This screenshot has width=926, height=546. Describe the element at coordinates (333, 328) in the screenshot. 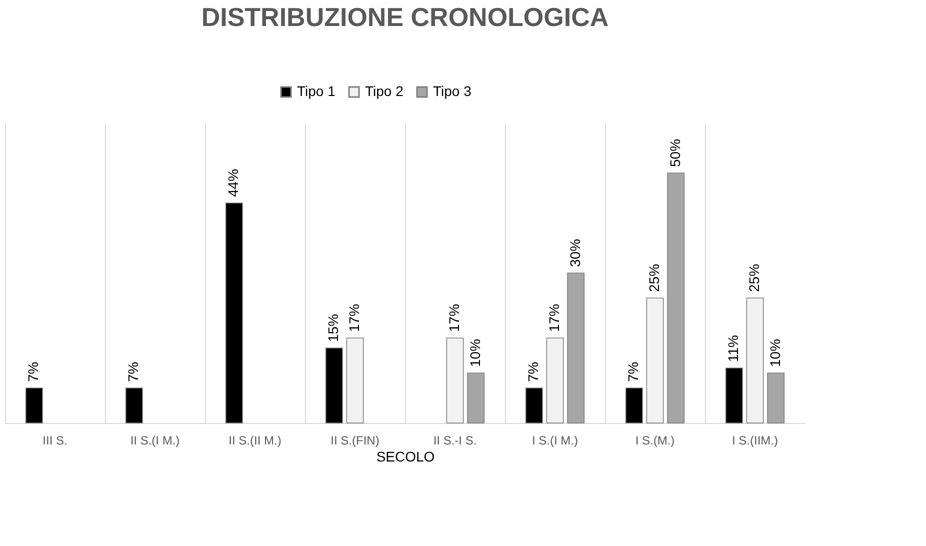

I see `data-label: 15%` at that location.